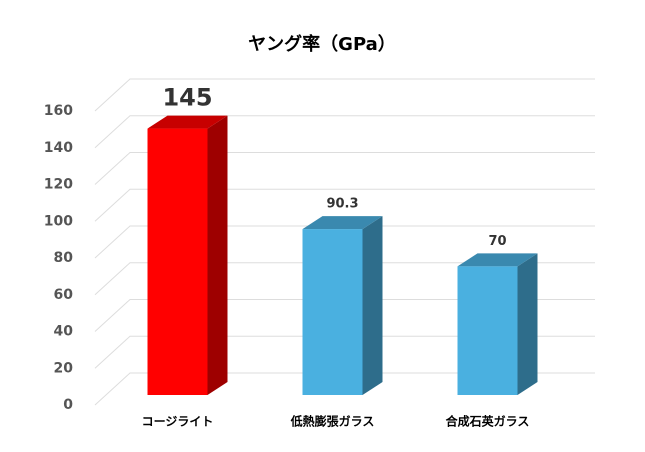  Describe the element at coordinates (178, 422) in the screenshot. I see `x-tick-label: コージライト` at that location.